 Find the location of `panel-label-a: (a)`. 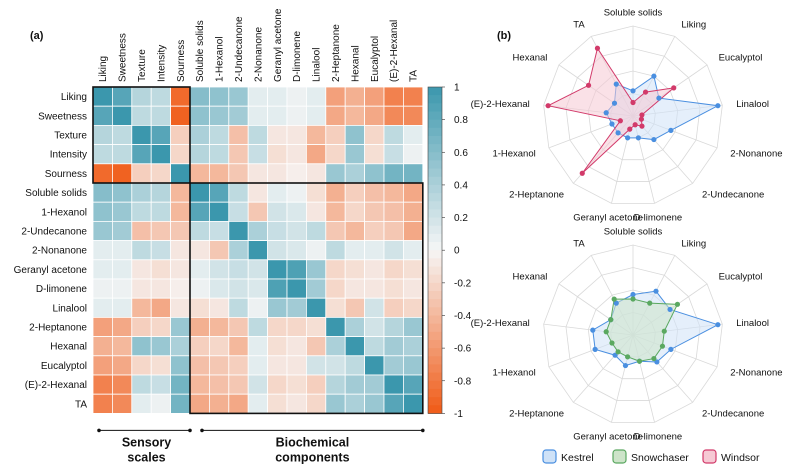

panel-label-a: (a) is located at coordinates (37, 36).